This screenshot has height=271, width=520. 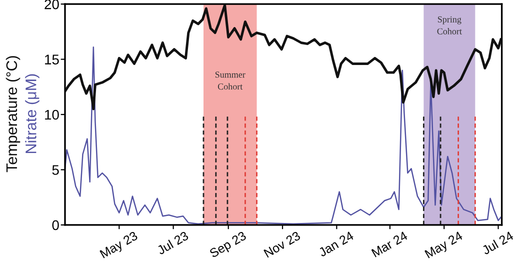 What do you see at coordinates (282, 244) in the screenshot?
I see `x-tick-label: Nov 23` at bounding box center [282, 244].